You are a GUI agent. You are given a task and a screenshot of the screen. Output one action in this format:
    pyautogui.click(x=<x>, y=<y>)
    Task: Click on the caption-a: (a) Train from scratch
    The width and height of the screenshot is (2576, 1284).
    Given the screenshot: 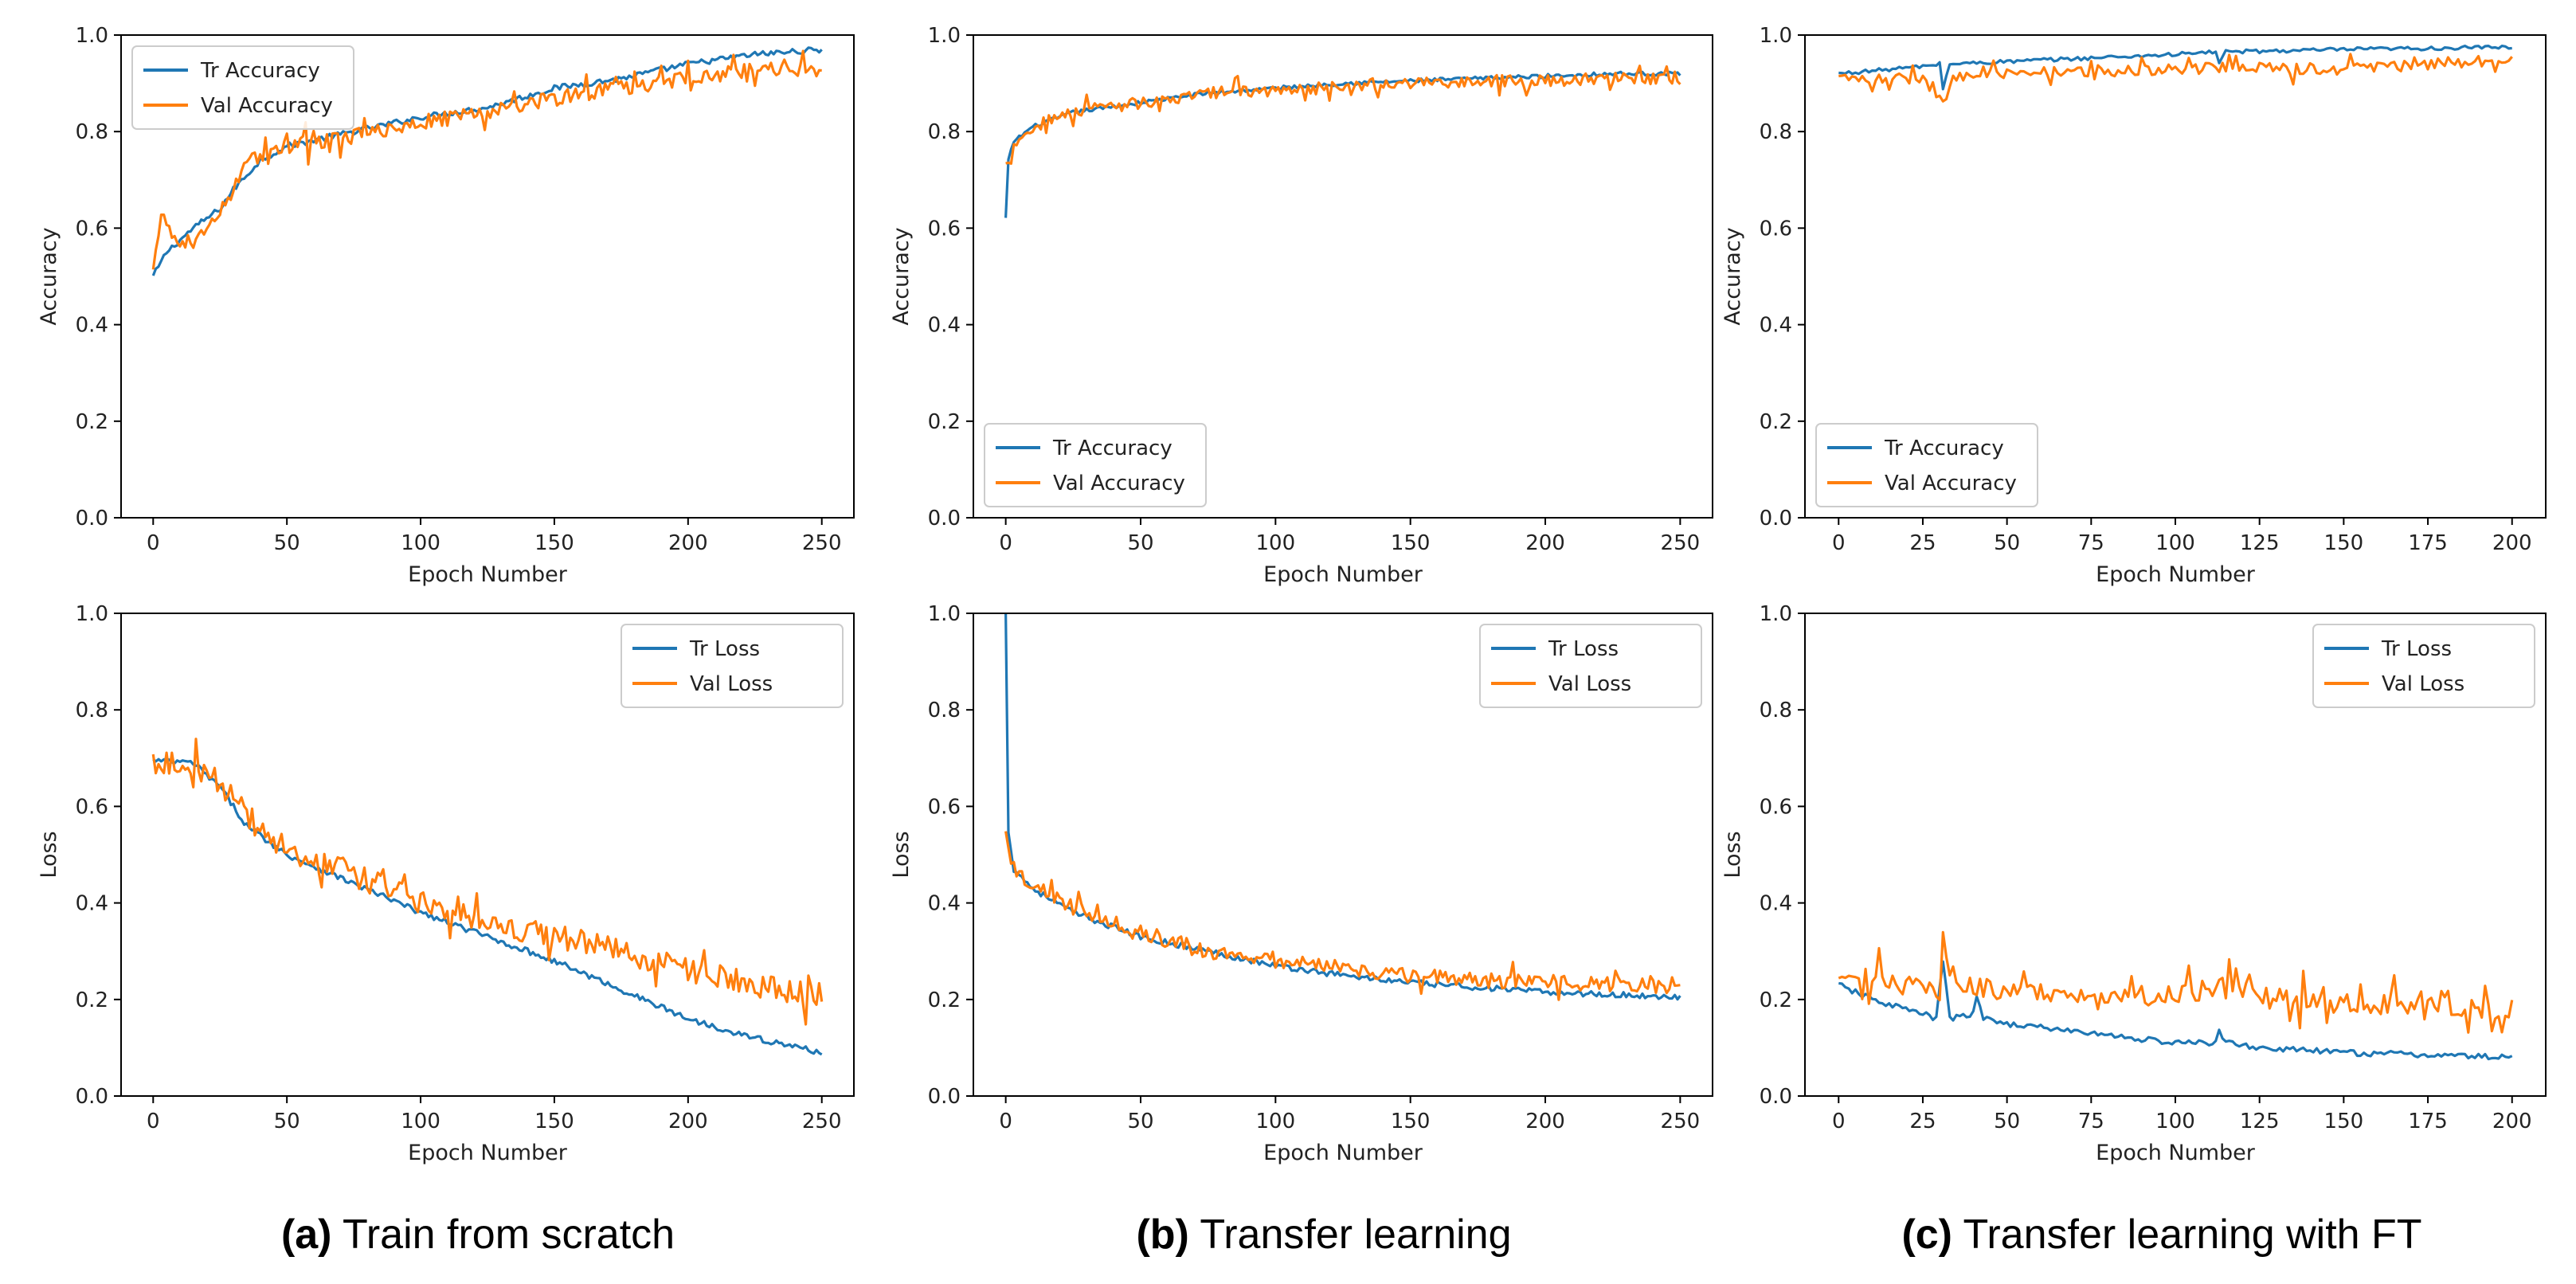 What is the action you would take?
    pyautogui.click(x=478, y=1235)
    